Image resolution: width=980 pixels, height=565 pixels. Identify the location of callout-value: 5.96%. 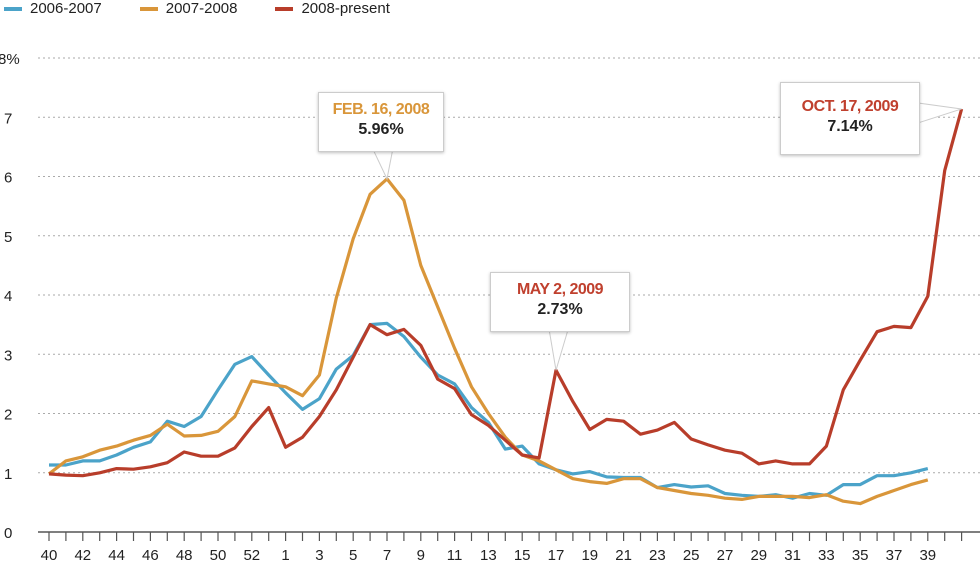
(381, 129).